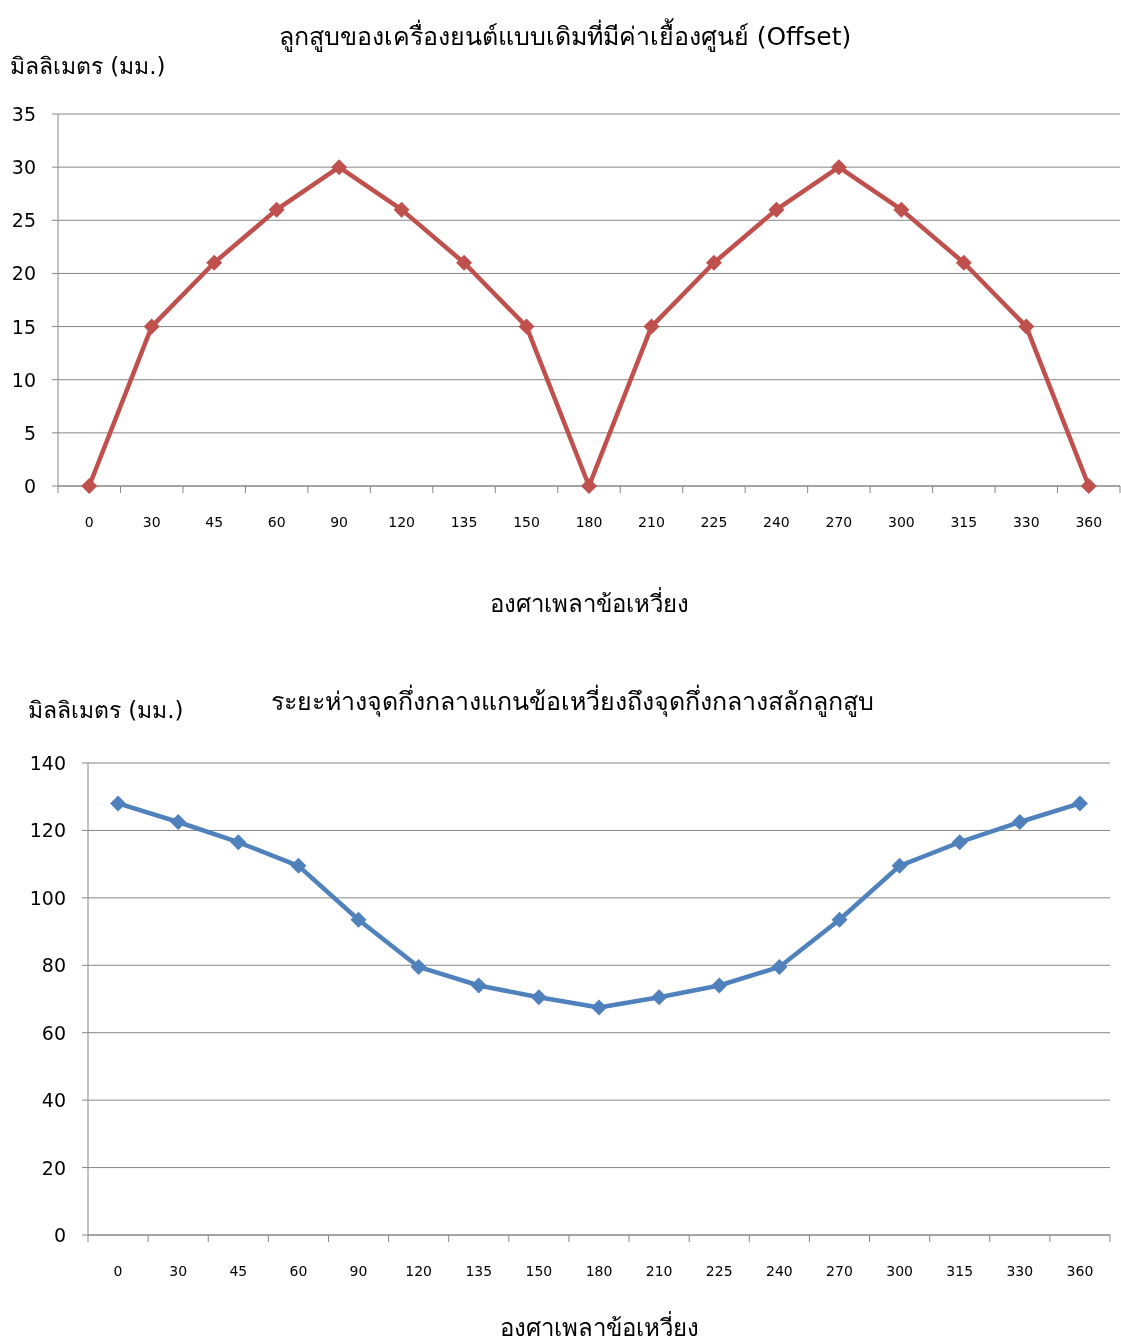 The width and height of the screenshot is (1121, 1343). Describe the element at coordinates (23, 114) in the screenshot. I see `y-tick-label: 35` at that location.